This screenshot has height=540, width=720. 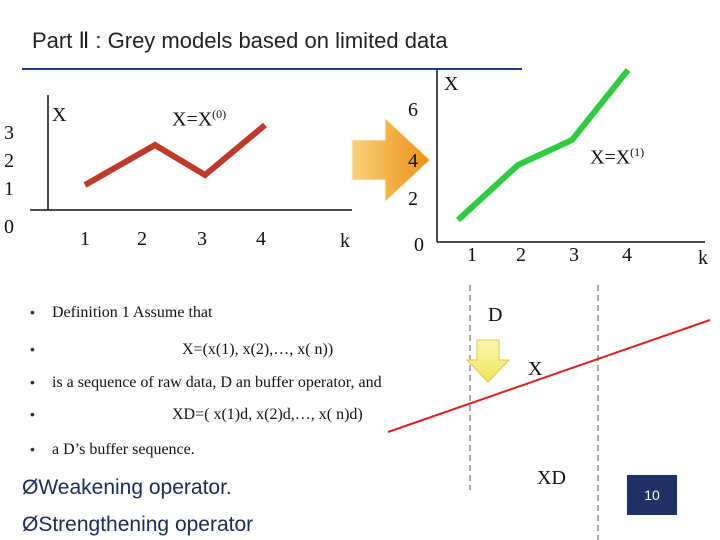 What do you see at coordinates (617, 157) in the screenshot?
I see `right-series-label: X=X(1)` at bounding box center [617, 157].